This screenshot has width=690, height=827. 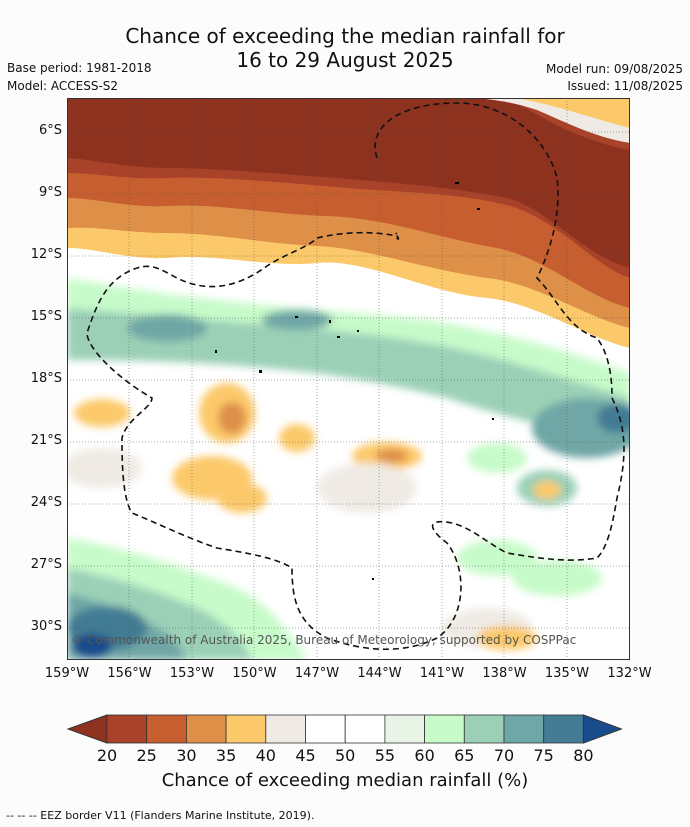 I want to click on colorbar-tick-label: 30, so click(x=186, y=755).